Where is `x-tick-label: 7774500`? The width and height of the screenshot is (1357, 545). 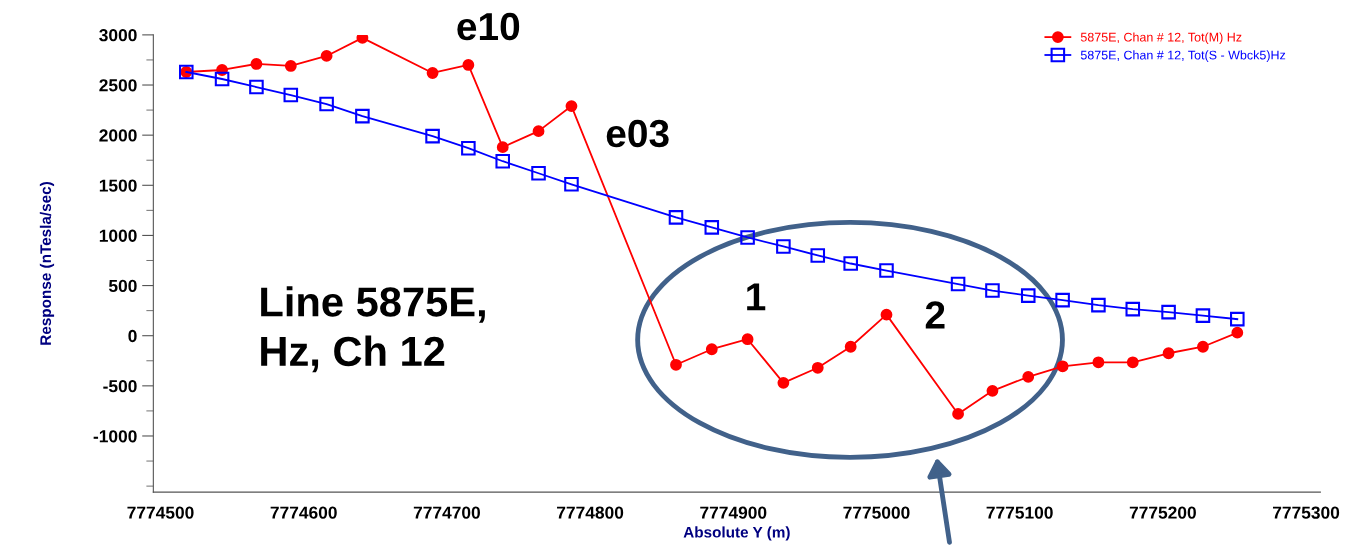
x-tick-label: 7774500 is located at coordinates (160, 512).